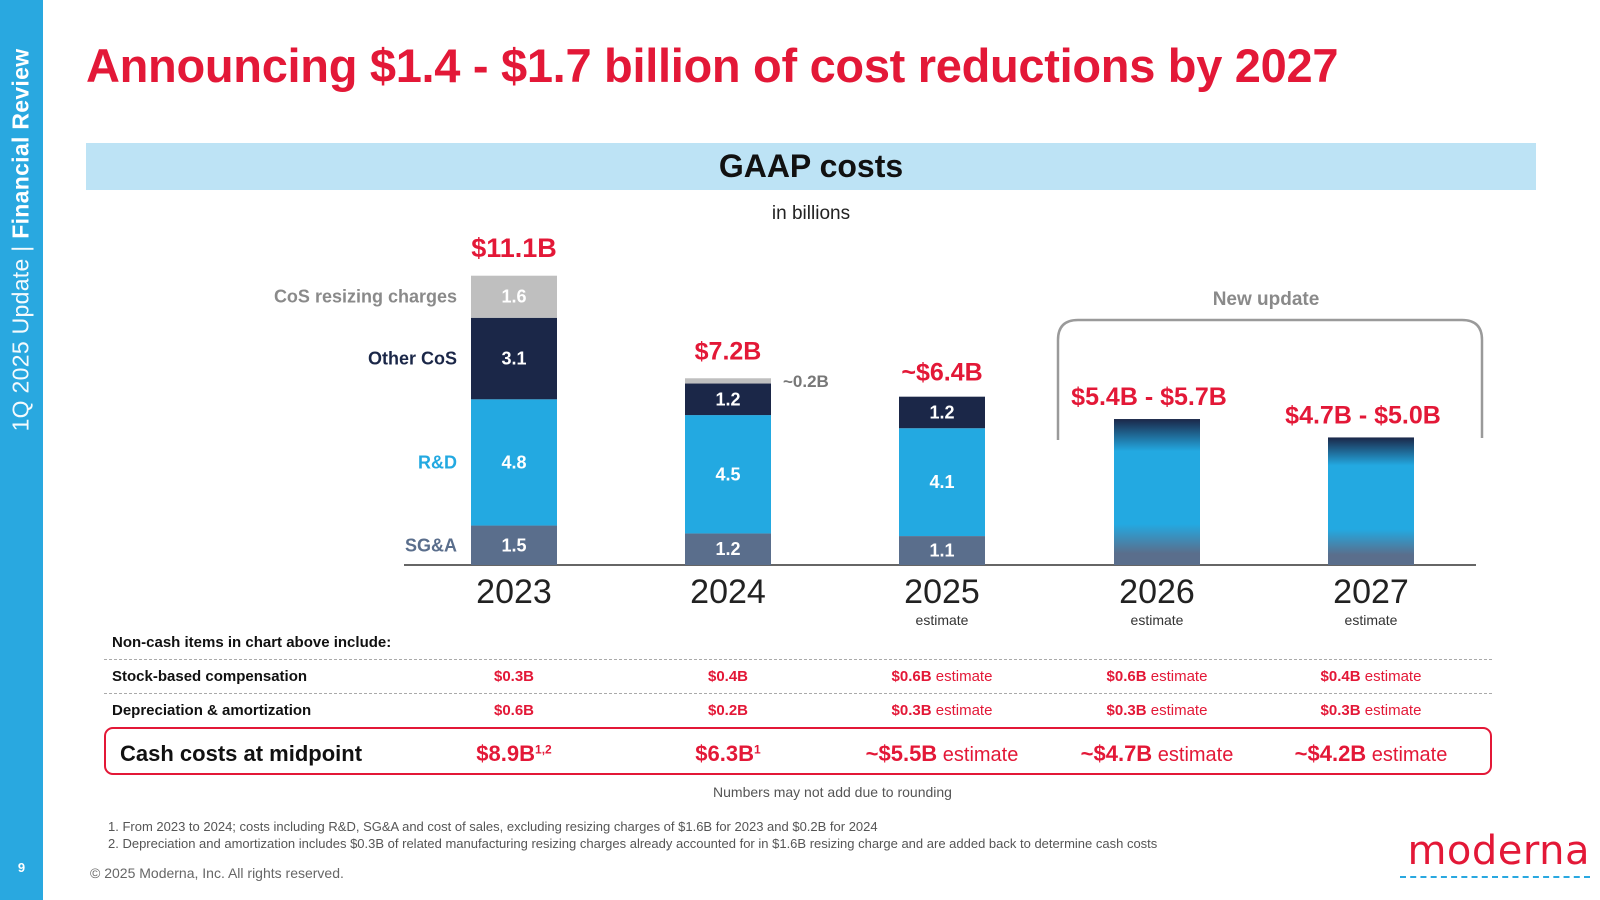 This screenshot has width=1600, height=900. I want to click on bar-segment-other-cos-2025, so click(942, 412).